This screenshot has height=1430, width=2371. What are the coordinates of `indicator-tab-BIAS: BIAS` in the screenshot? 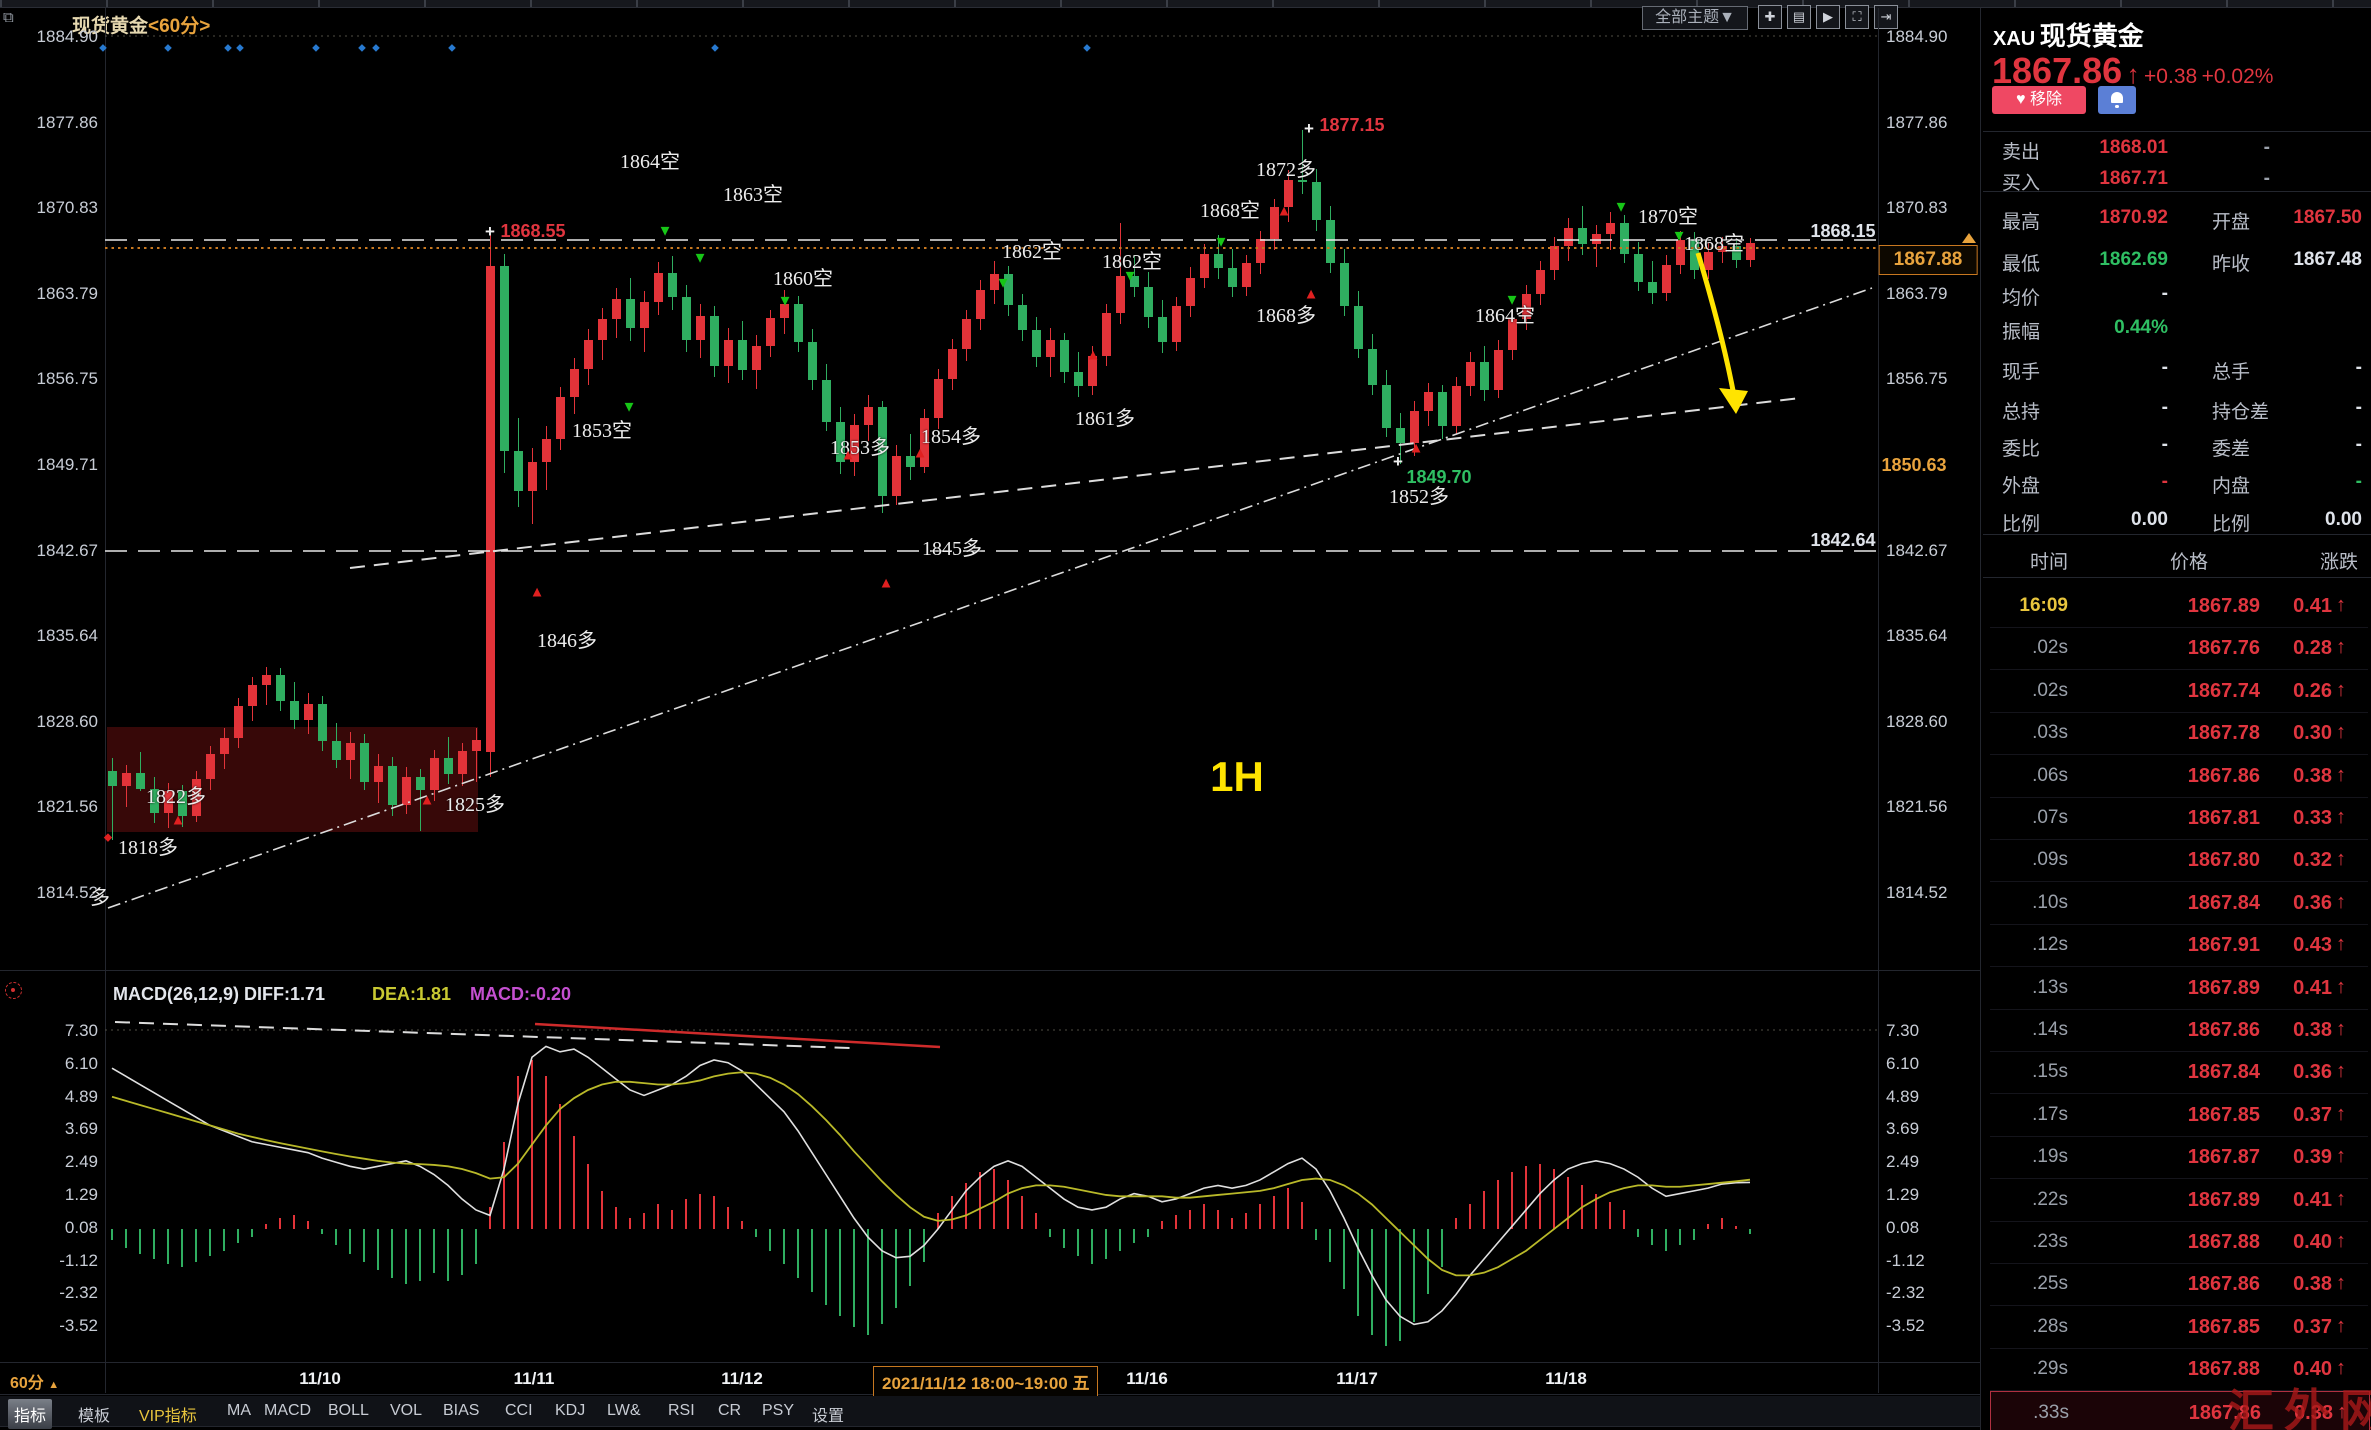 It's located at (461, 1410).